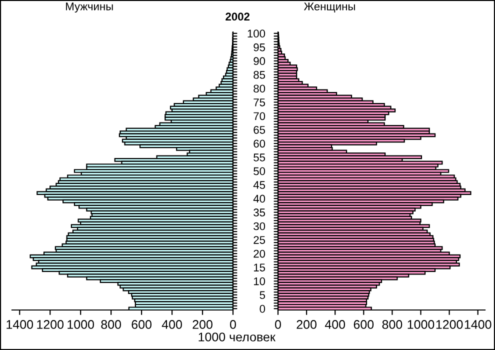 The height and width of the screenshot is (350, 495). Describe the element at coordinates (260, 47) in the screenshot. I see `y-tick-label: 95` at that location.